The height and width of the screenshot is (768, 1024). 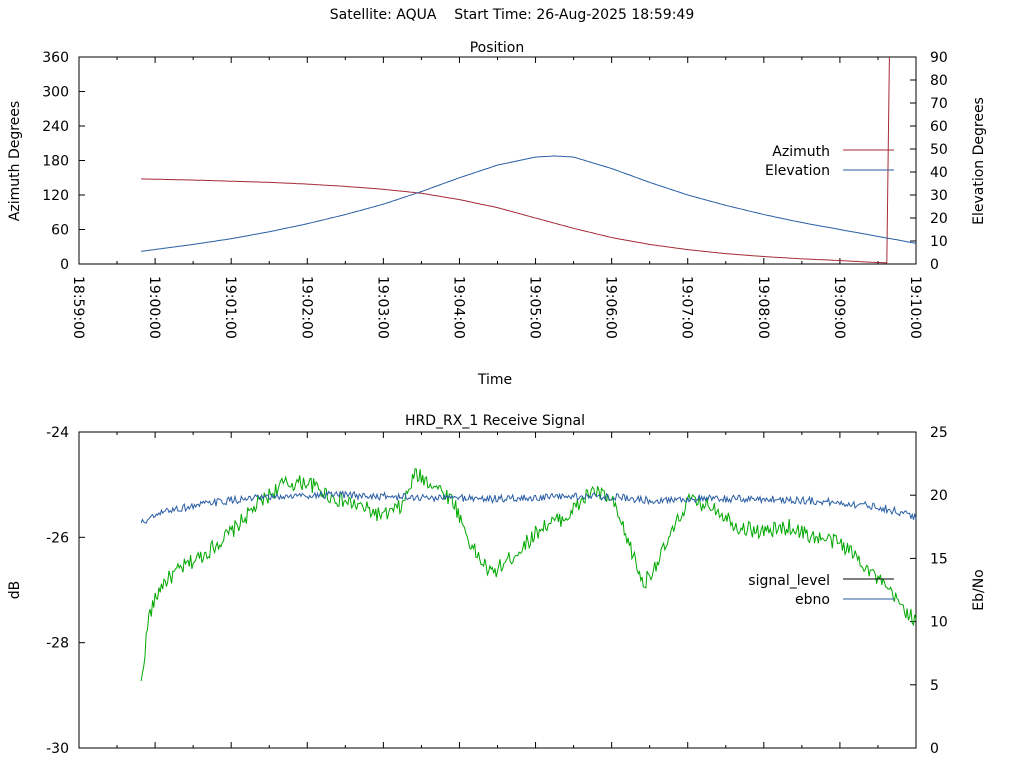 What do you see at coordinates (839, 307) in the screenshot?
I see `x-tick-label: 19:09:00` at bounding box center [839, 307].